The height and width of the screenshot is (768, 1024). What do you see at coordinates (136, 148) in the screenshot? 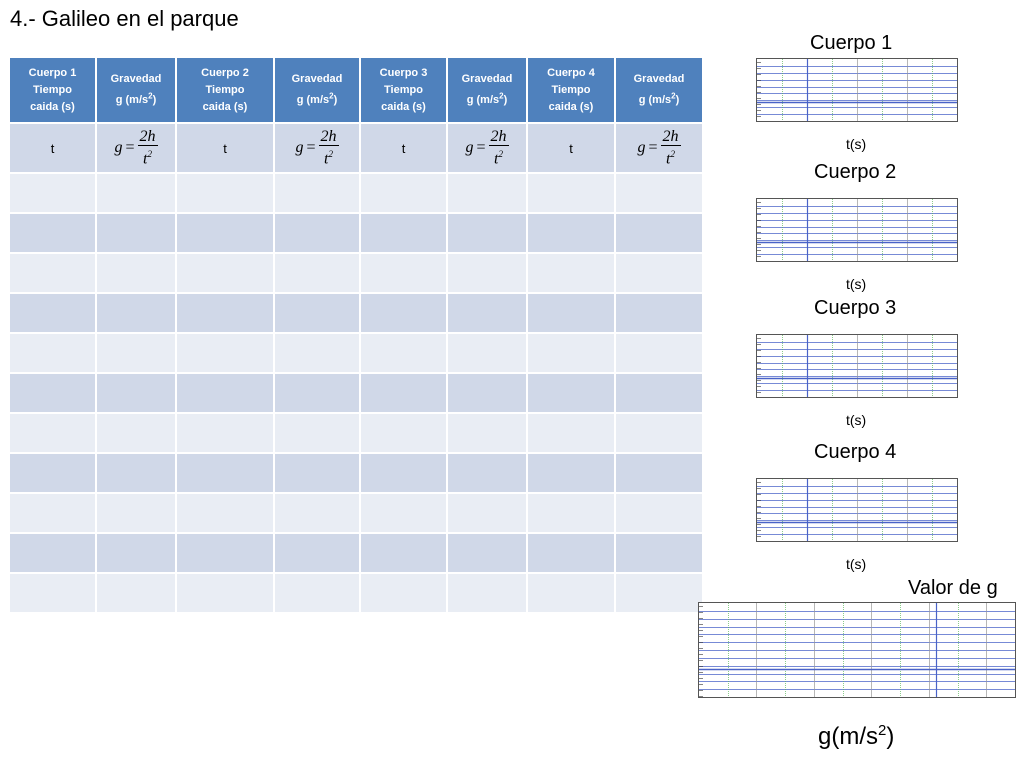
I see `formula-cell: g = 2h t2` at bounding box center [136, 148].